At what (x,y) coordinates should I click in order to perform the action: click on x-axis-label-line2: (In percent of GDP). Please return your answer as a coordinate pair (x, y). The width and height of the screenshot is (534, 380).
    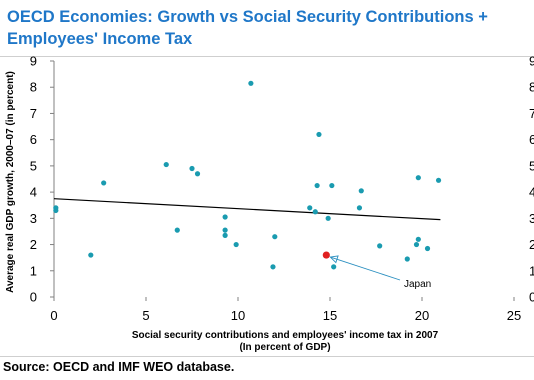
    Looking at the image, I should click on (284, 347).